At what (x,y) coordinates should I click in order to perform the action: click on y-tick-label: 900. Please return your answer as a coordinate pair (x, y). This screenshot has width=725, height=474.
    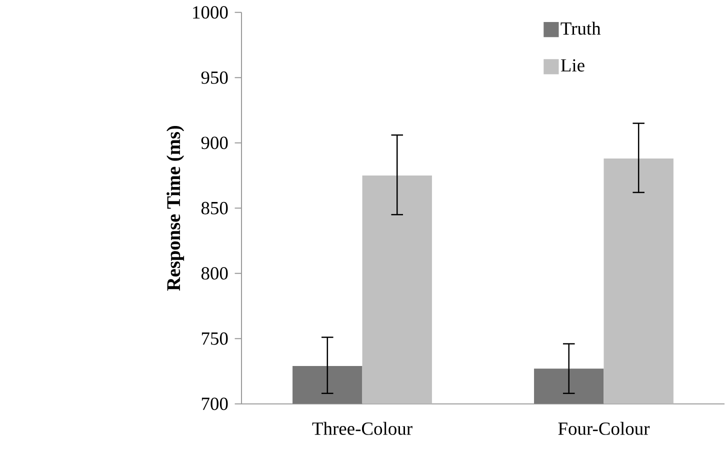
    Looking at the image, I should click on (214, 142).